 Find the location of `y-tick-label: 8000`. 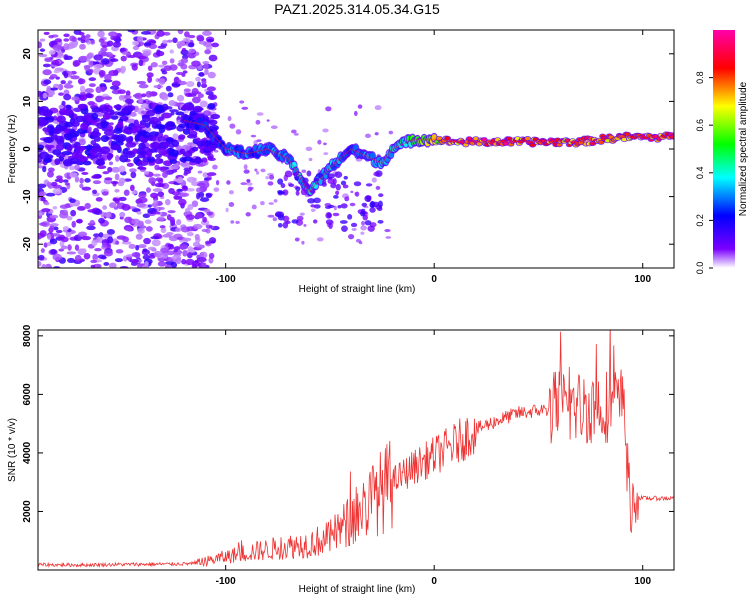

y-tick-label: 8000 is located at coordinates (27, 335).